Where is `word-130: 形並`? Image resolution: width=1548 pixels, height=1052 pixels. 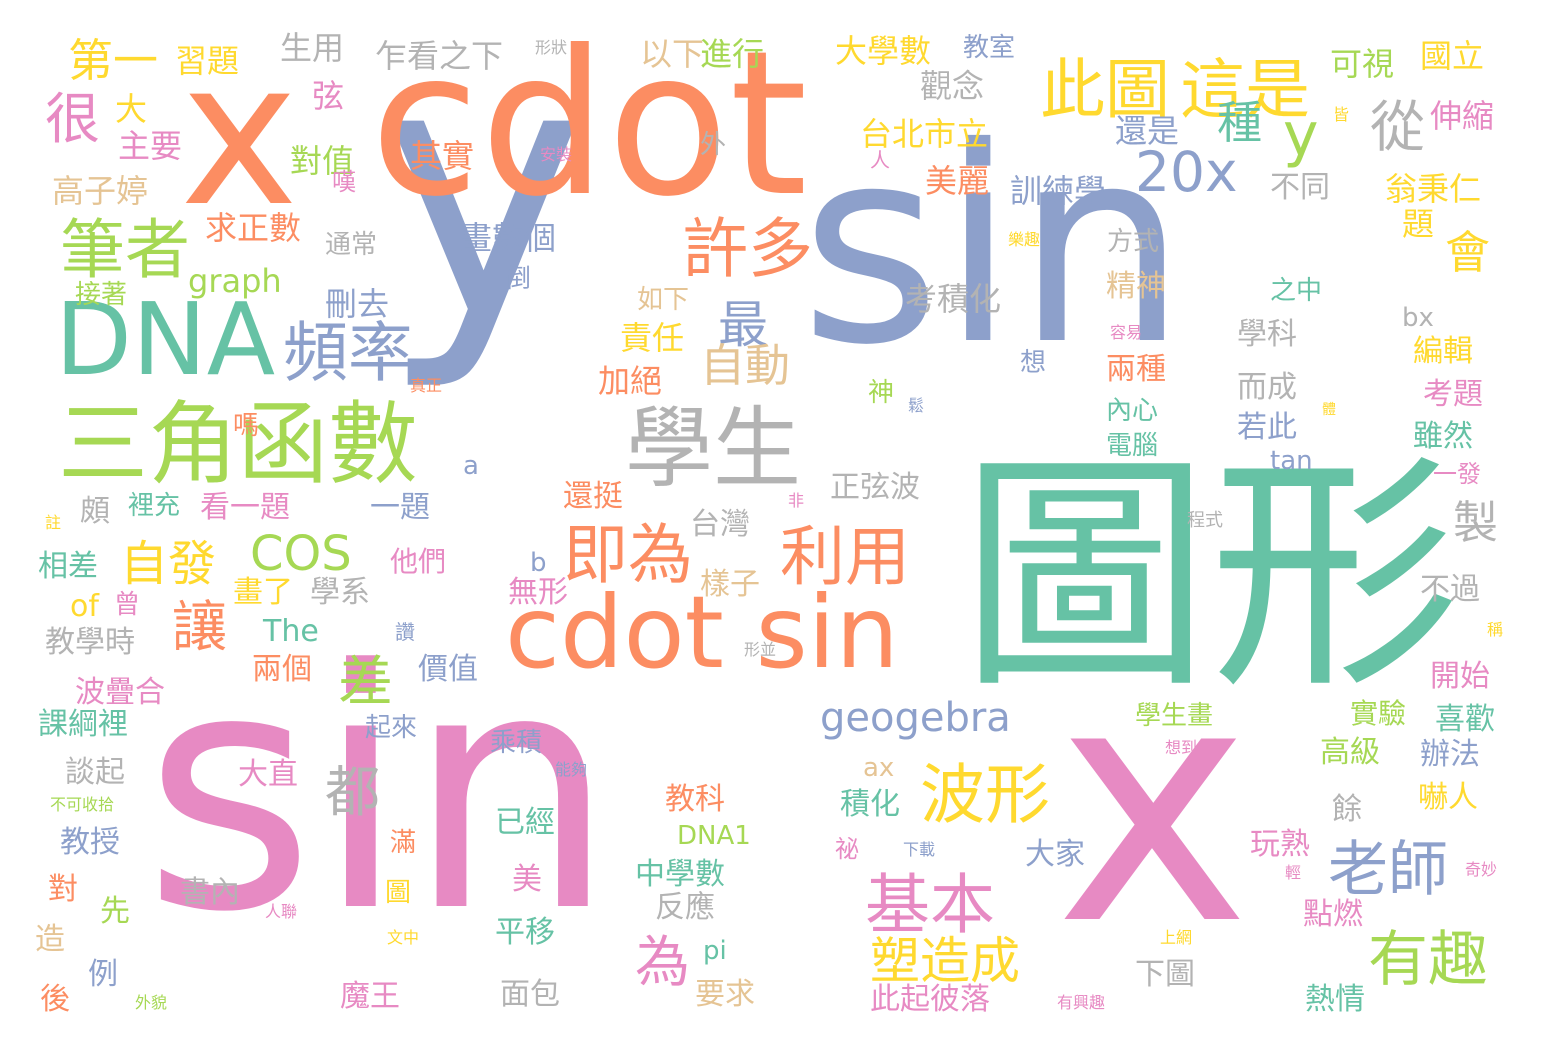 word-130: 形並 is located at coordinates (760, 650).